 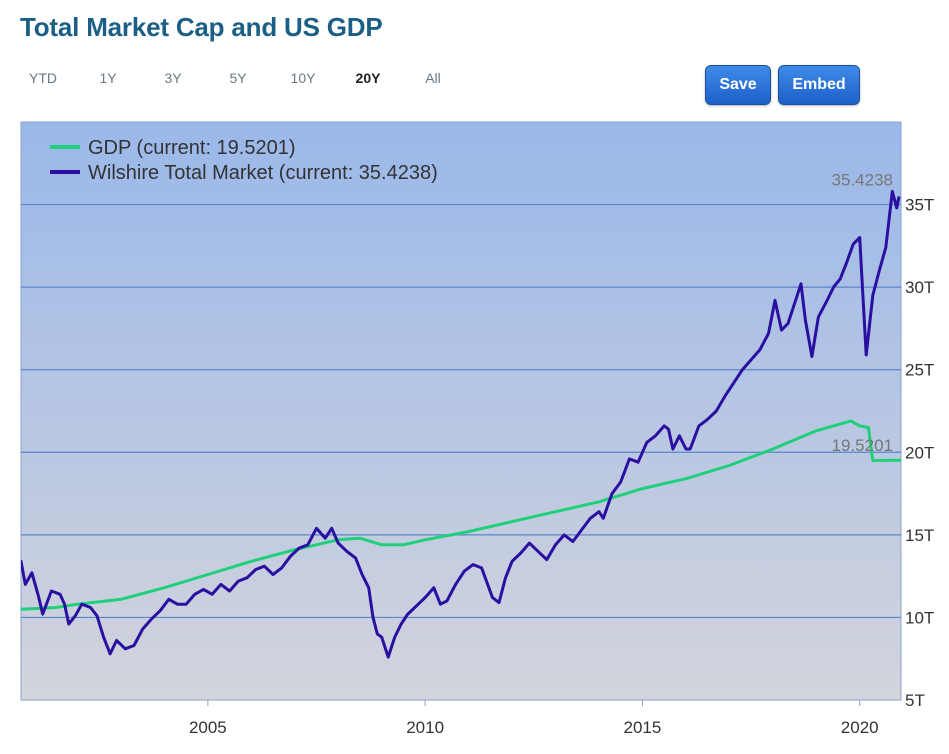 What do you see at coordinates (263, 173) in the screenshot?
I see `legend-label-wilshire: Wilshire Total Market (current: 35.4238)` at bounding box center [263, 173].